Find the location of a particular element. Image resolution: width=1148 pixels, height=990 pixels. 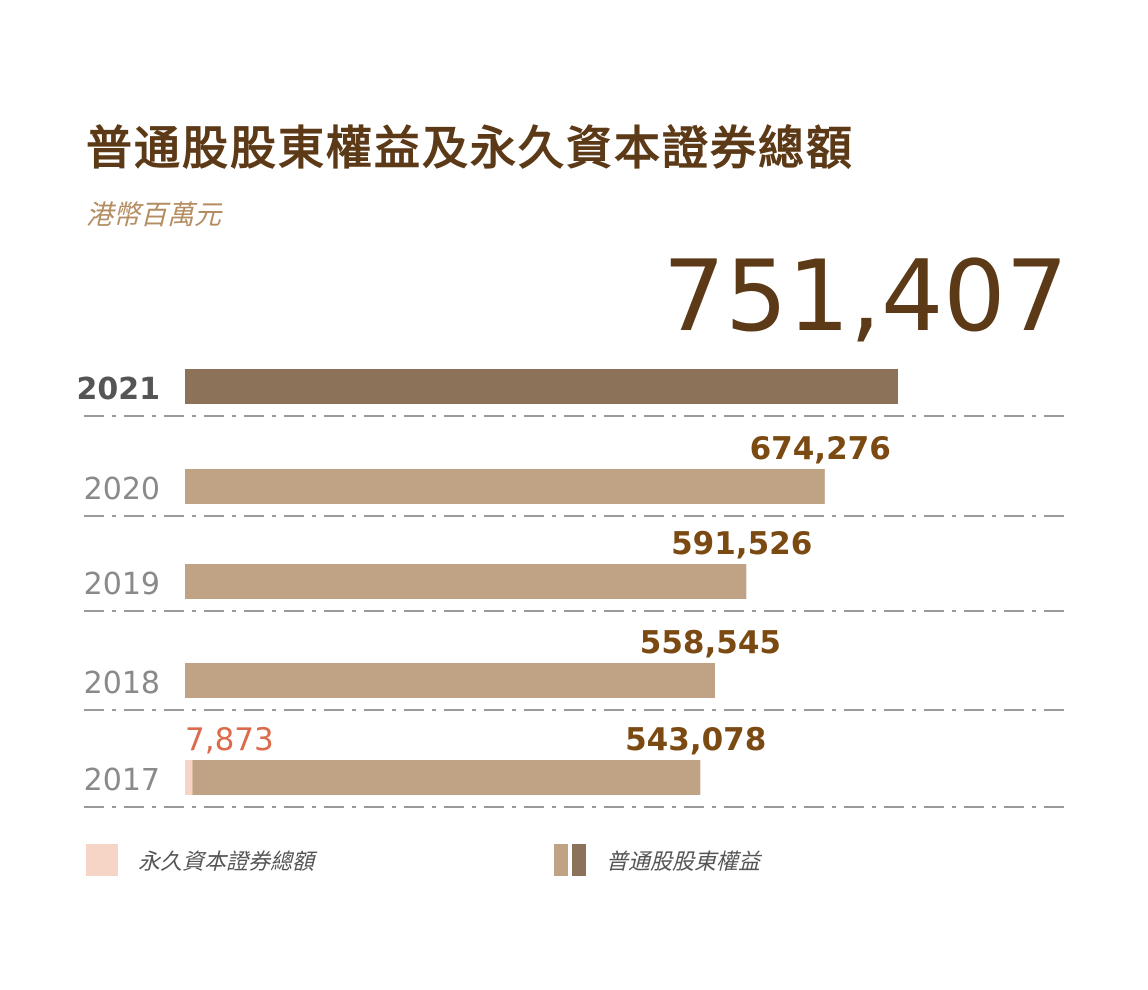

bar-perpetual-2017 is located at coordinates (189, 777).